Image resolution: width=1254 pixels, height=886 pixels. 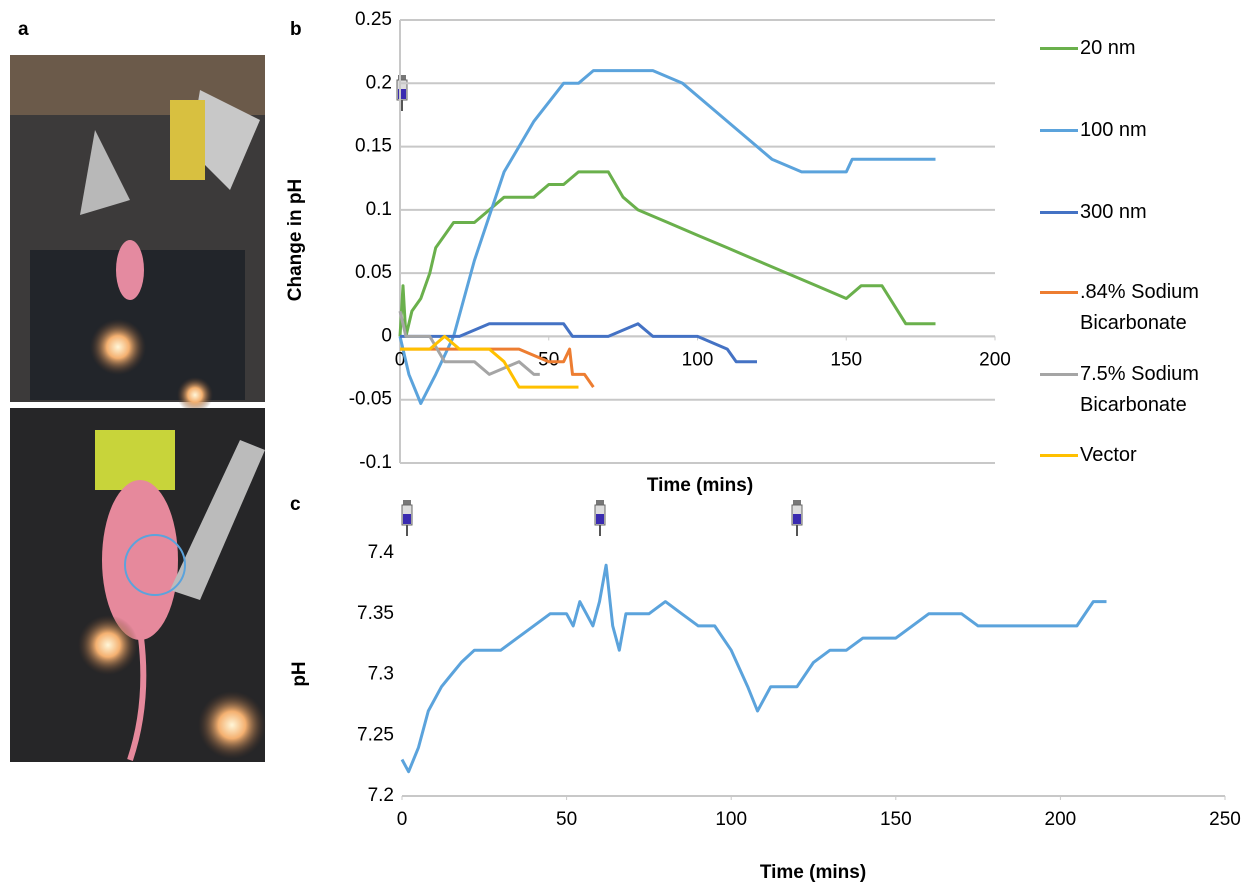 I want to click on panel-label: b, so click(x=296, y=29).